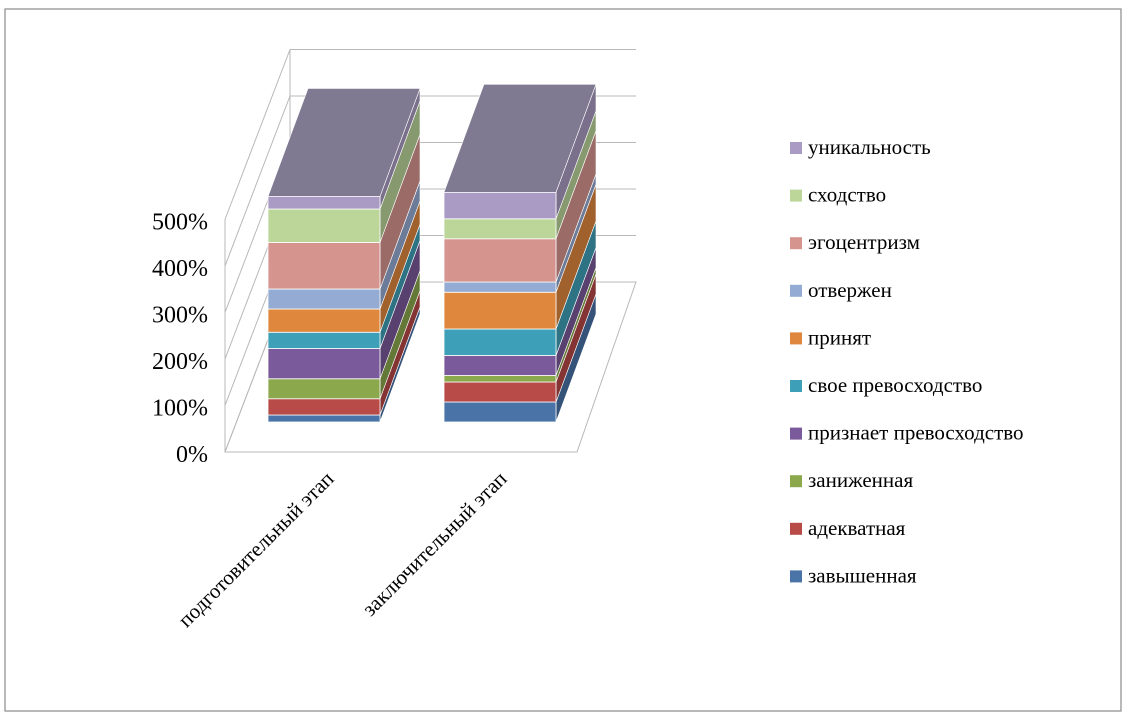 The image size is (1126, 719). I want to click on y-tick-label: 100%, so click(180, 409).